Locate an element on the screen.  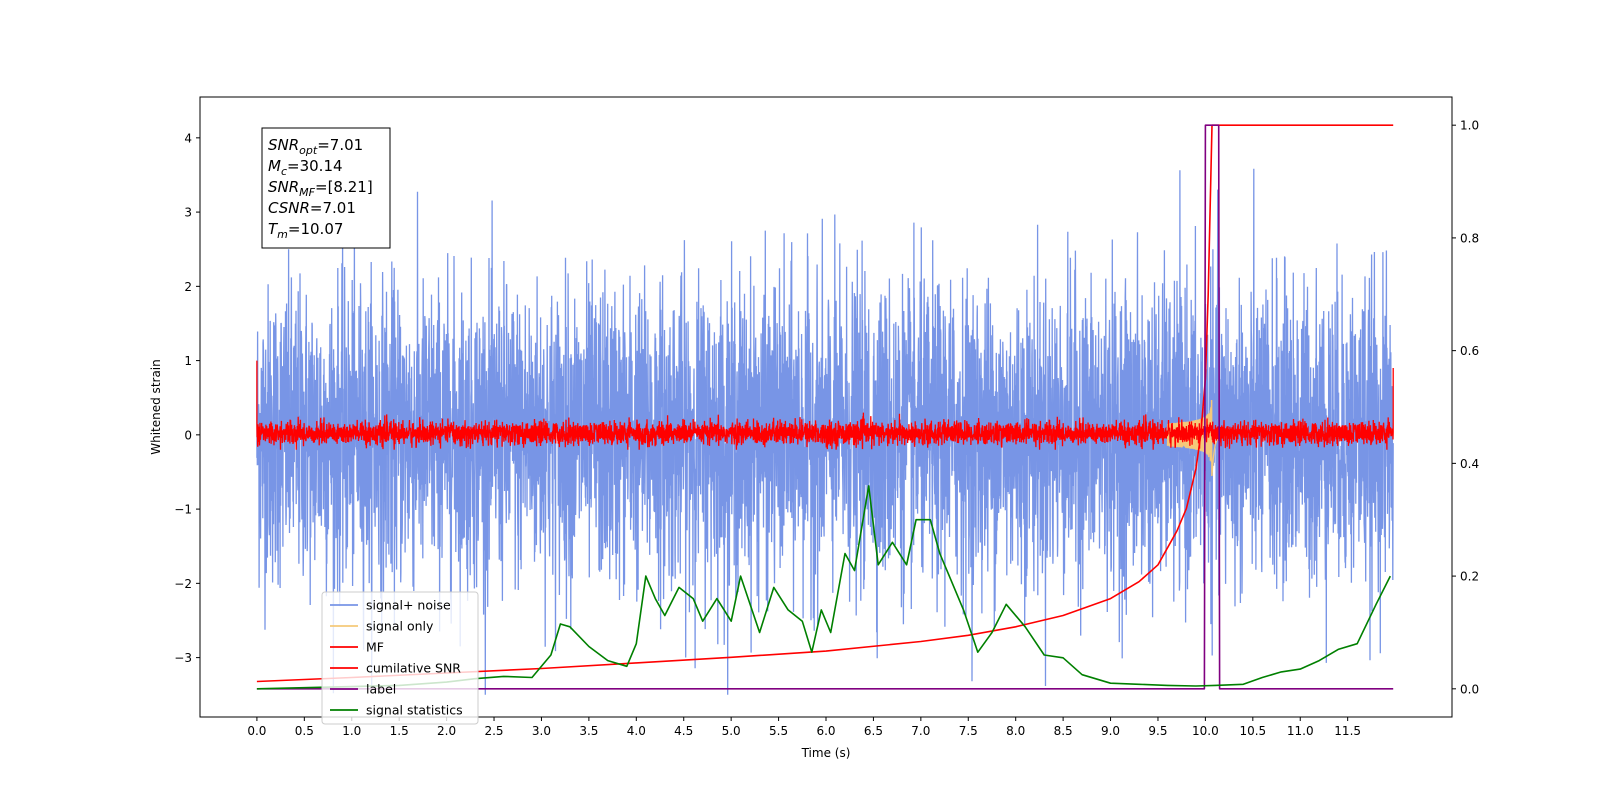
x-tick-label: 5.5 is located at coordinates (778, 731).